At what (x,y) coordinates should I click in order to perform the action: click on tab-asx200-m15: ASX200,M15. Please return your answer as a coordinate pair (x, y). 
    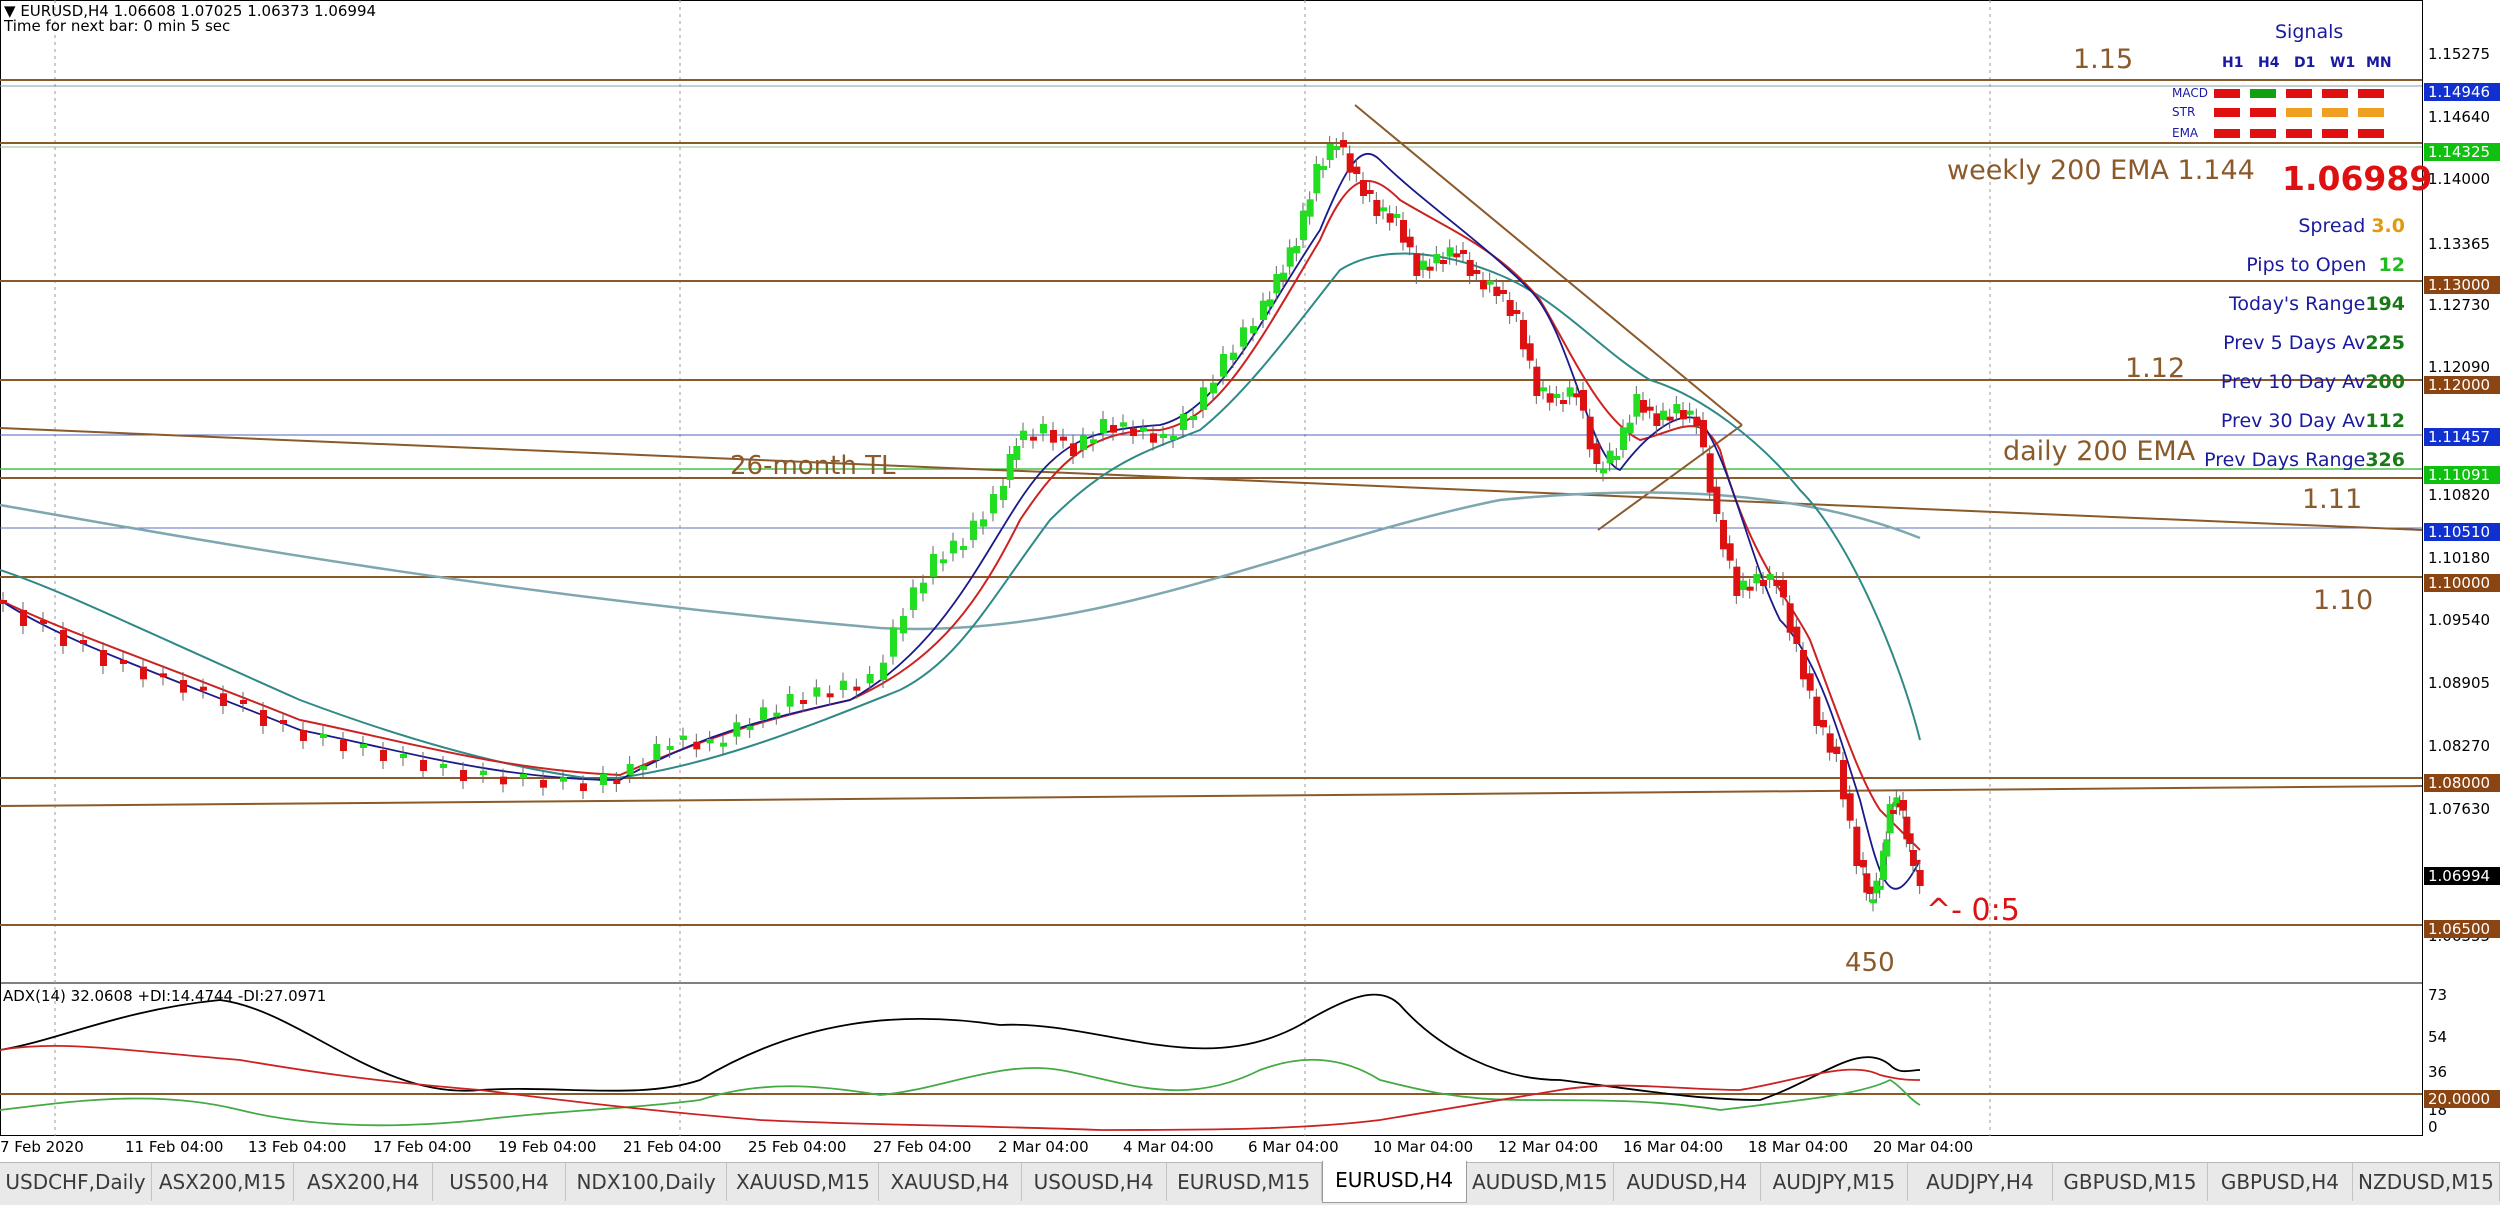
    Looking at the image, I should click on (223, 1182).